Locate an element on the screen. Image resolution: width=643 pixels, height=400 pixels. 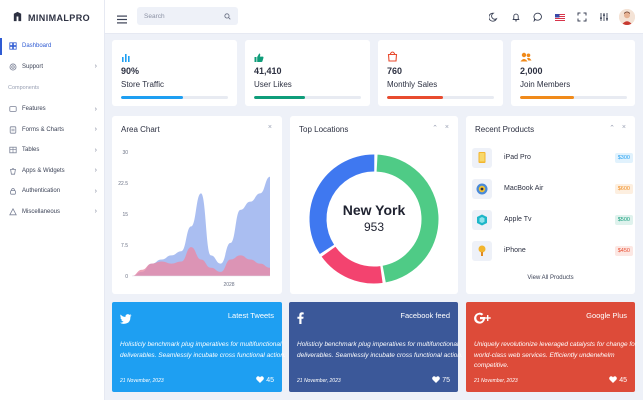
panel-title: Top Locations is located at coordinates (324, 129).